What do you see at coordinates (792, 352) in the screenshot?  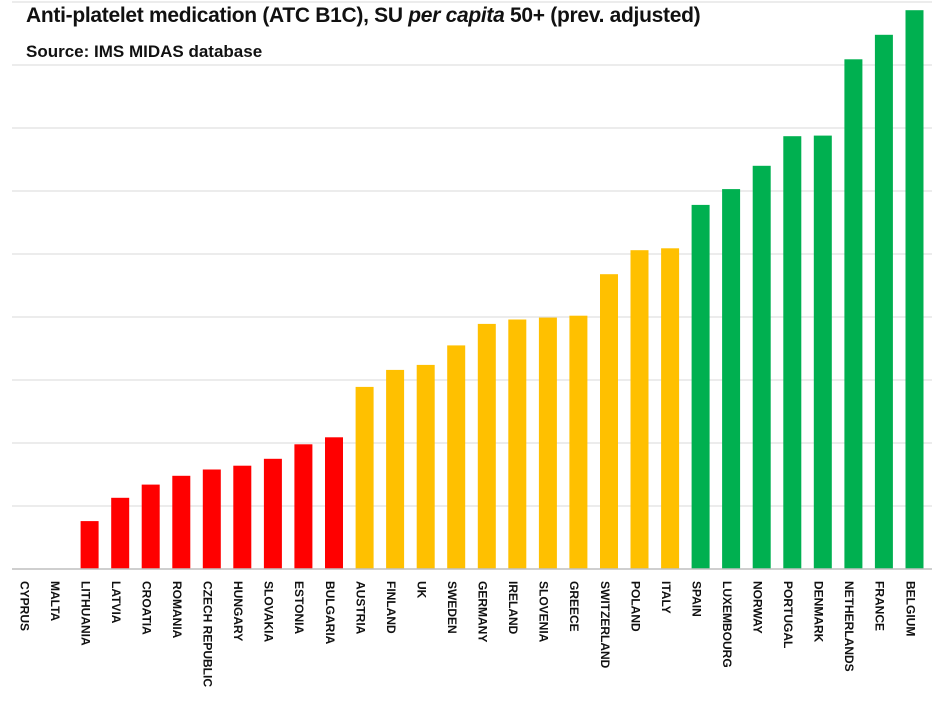 I see `bar-portugal` at bounding box center [792, 352].